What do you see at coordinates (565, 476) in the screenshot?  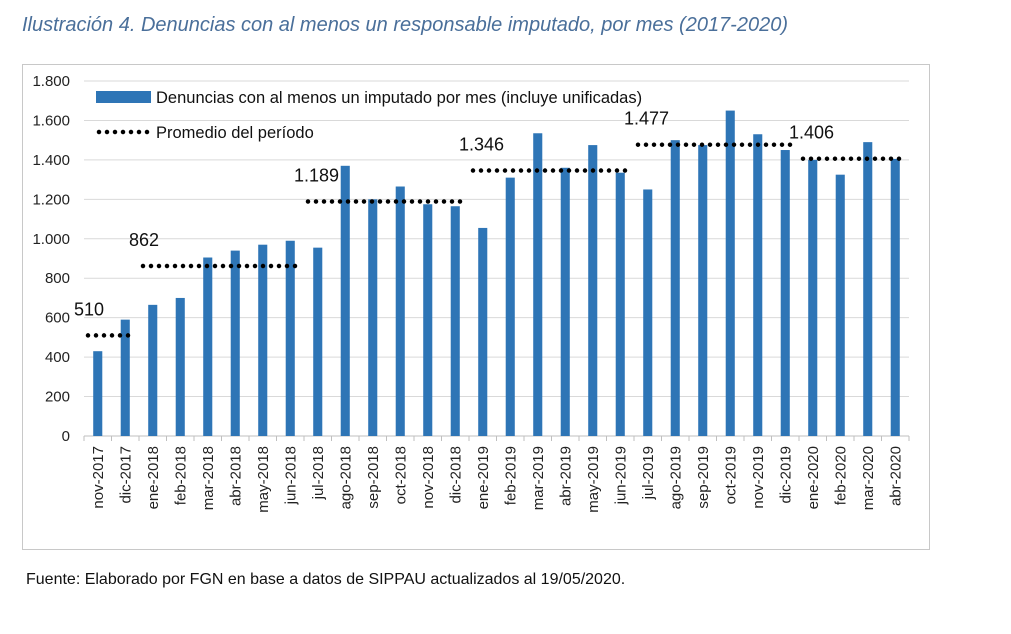 I see `x-tick-label: abr-2019` at bounding box center [565, 476].